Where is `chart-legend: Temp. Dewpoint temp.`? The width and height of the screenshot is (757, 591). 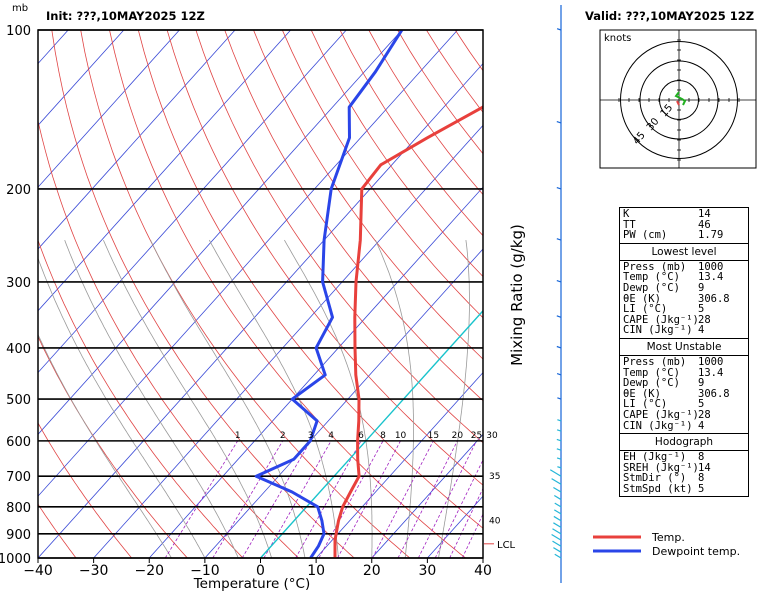
chart-legend: Temp. Dewpoint temp. is located at coordinates (666, 544).